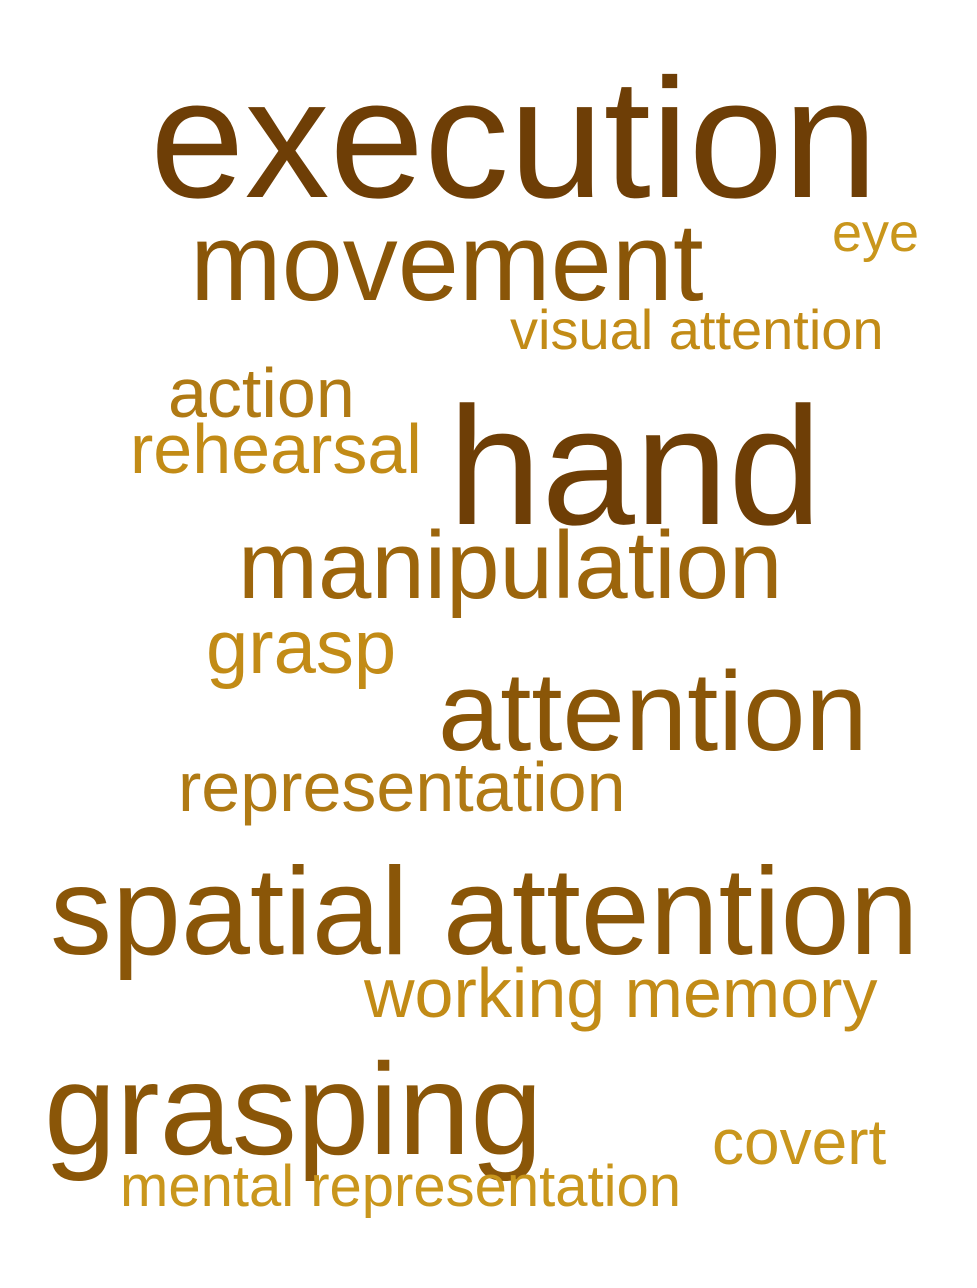  What do you see at coordinates (301, 647) in the screenshot?
I see `word-grasp: grasp` at bounding box center [301, 647].